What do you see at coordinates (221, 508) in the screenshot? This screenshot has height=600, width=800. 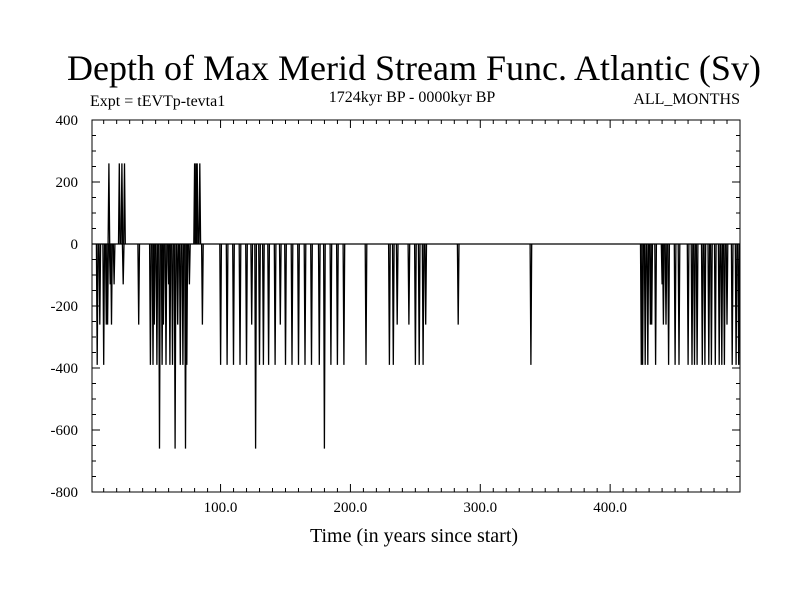 I see `x-tick-label: 100.0` at bounding box center [221, 508].